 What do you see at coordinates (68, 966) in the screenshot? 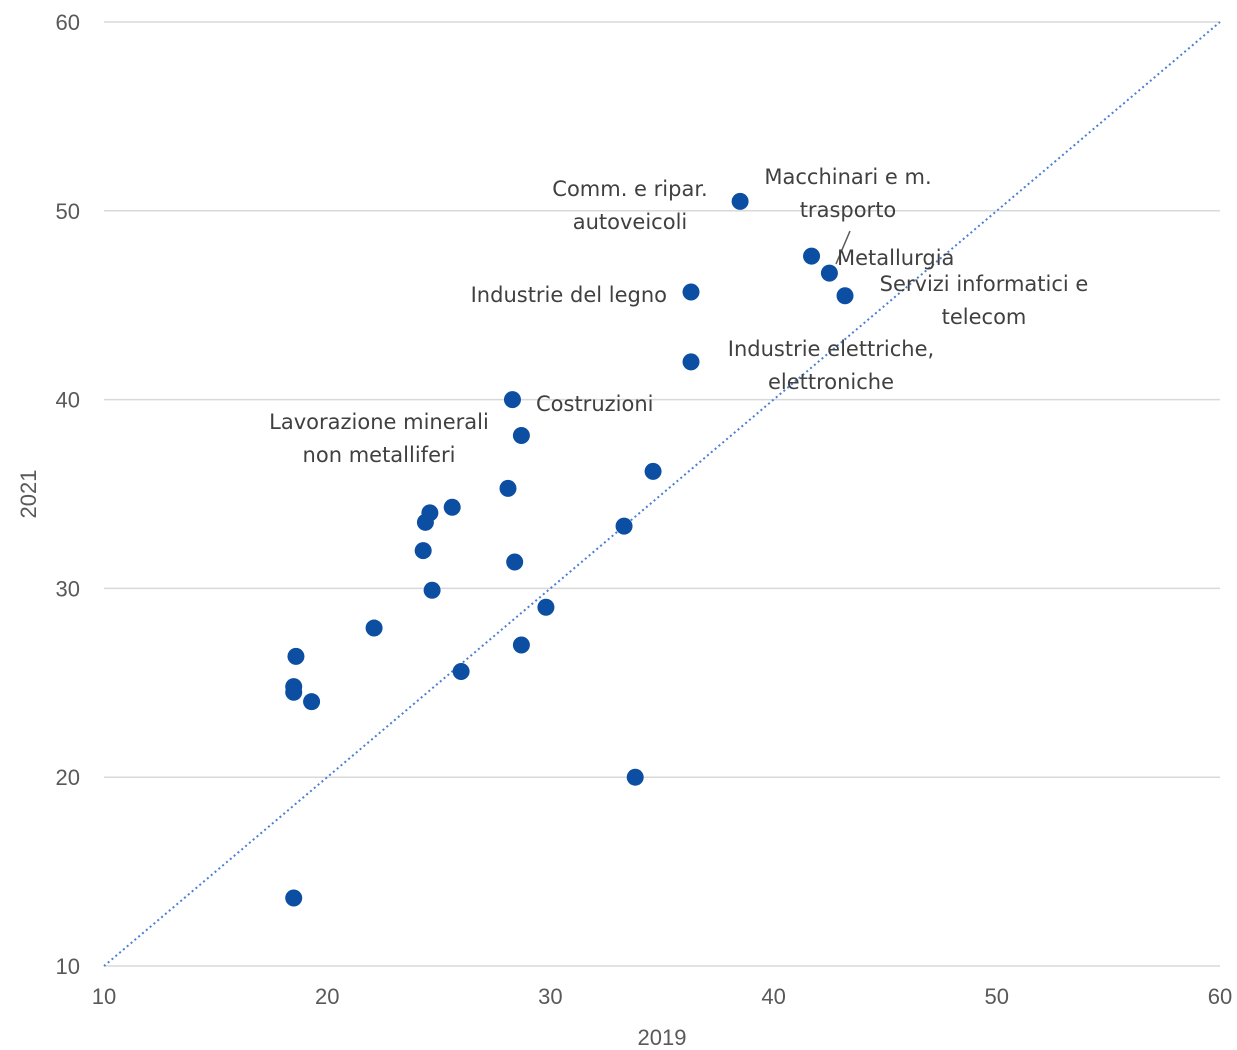
I see `y-tick-label: 10` at bounding box center [68, 966].